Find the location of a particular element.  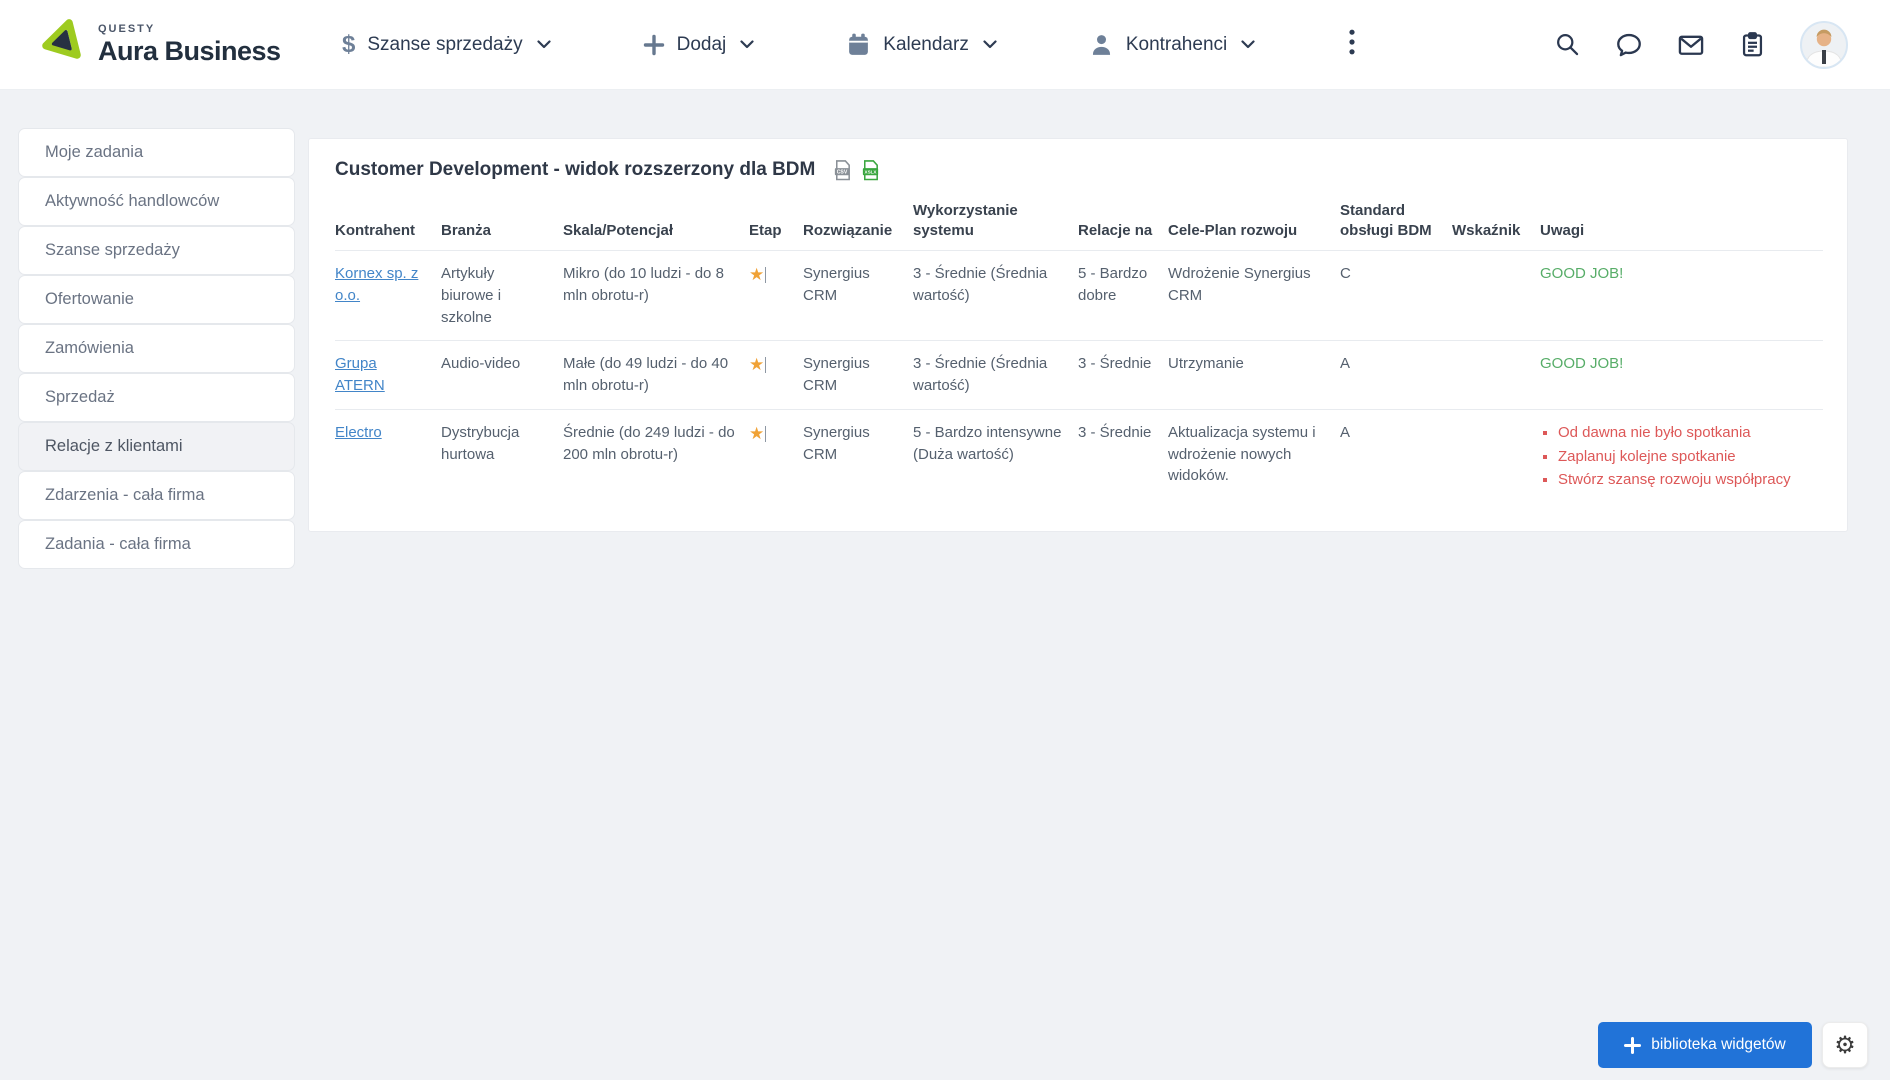

dollar-icon: $ is located at coordinates (349, 44).